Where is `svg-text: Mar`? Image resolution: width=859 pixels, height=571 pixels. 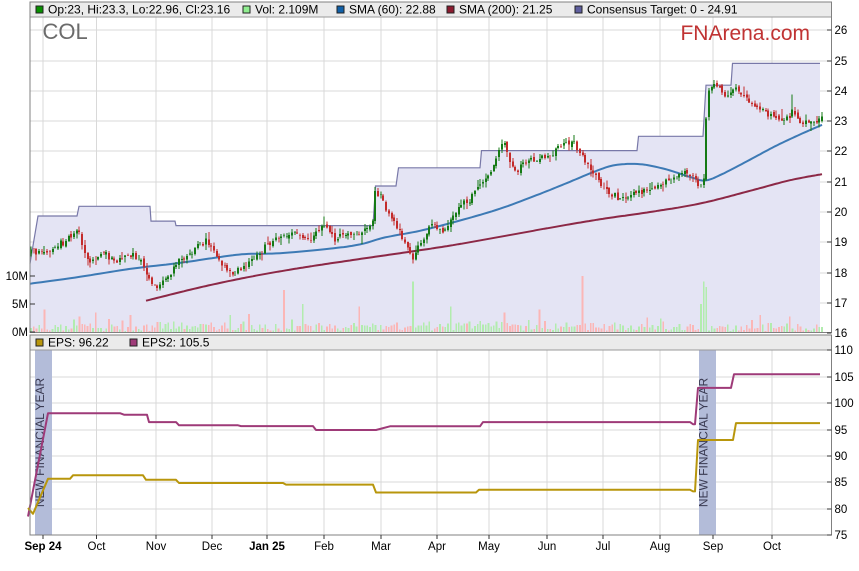 svg-text: Mar is located at coordinates (381, 547).